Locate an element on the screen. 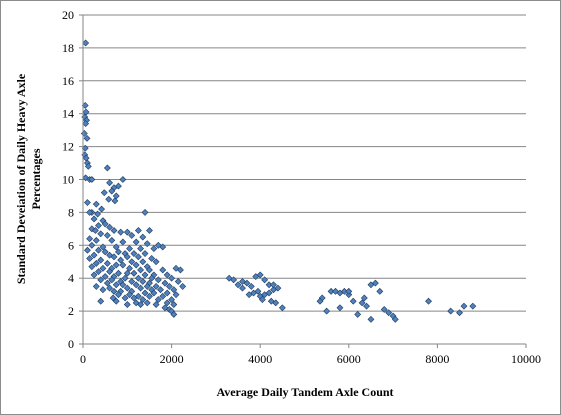 The image size is (561, 415). y-tick-label: 10 is located at coordinates (68, 180).